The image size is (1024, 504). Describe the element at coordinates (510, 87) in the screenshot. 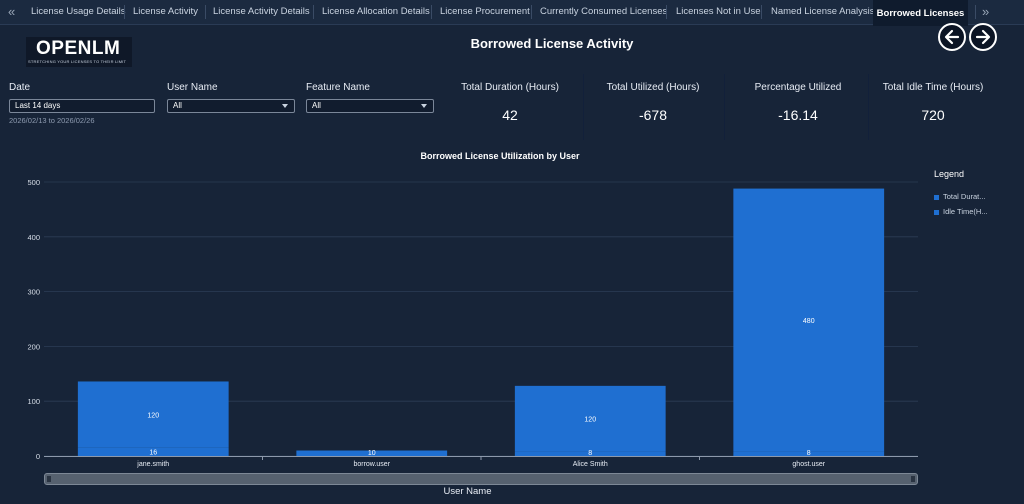

I see `kpi-total-duration-label: Total Duration (Hours)` at that location.